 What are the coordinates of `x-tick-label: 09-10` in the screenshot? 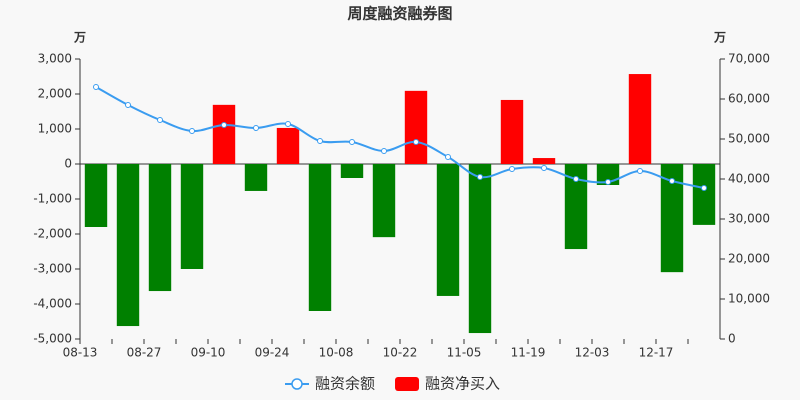 It's located at (208, 353).